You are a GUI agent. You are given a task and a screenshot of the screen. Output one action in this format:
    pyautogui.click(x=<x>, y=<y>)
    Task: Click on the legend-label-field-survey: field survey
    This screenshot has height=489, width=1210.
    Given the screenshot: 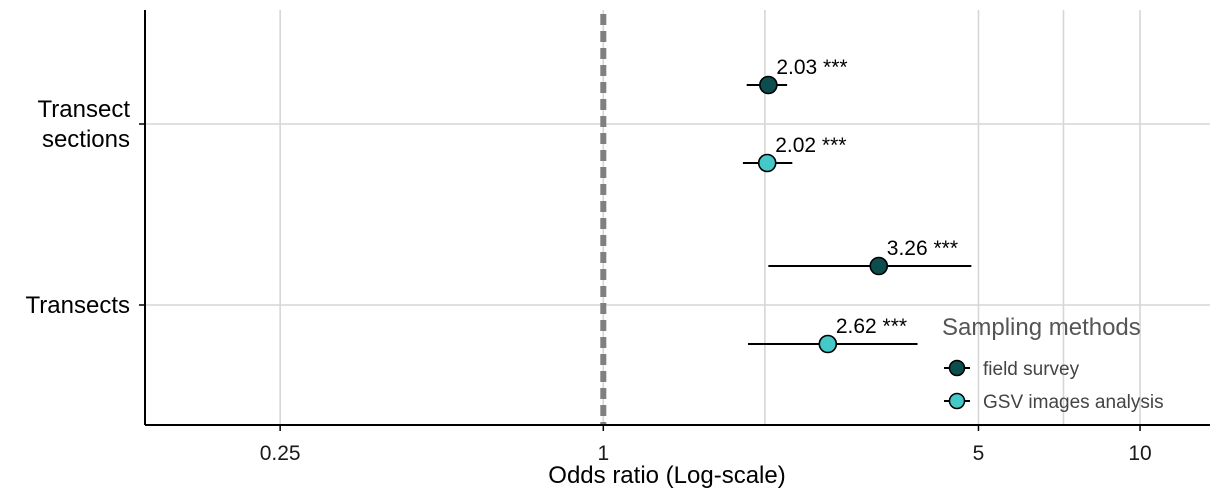 What is the action you would take?
    pyautogui.click(x=1031, y=369)
    